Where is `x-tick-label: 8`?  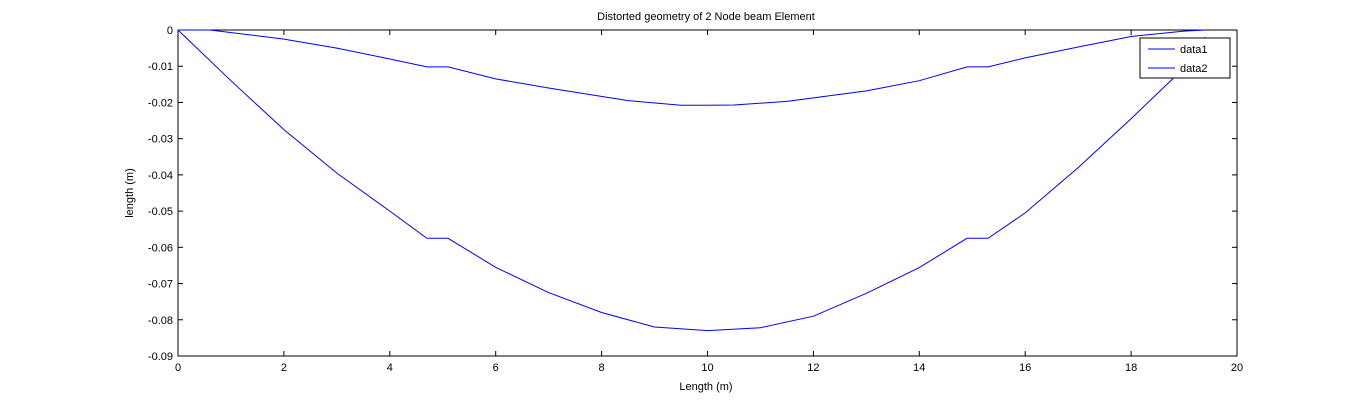
x-tick-label: 8 is located at coordinates (602, 368).